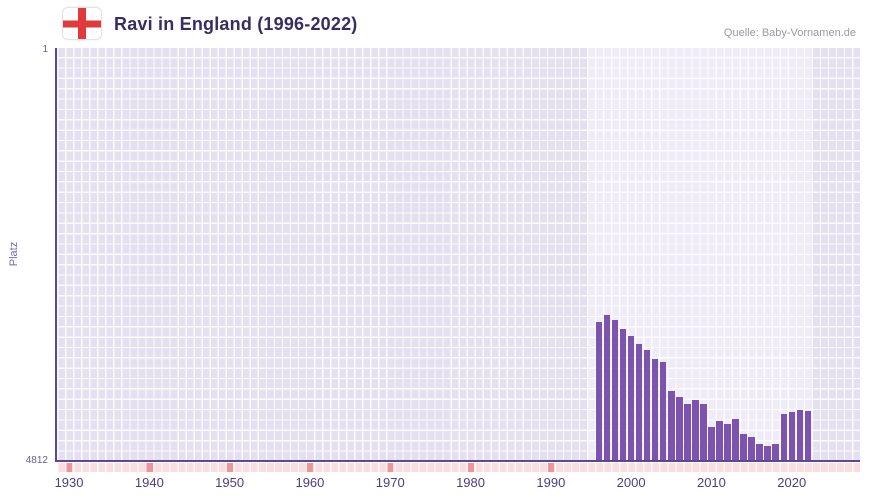  Describe the element at coordinates (767, 453) in the screenshot. I see `bar-2017` at that location.